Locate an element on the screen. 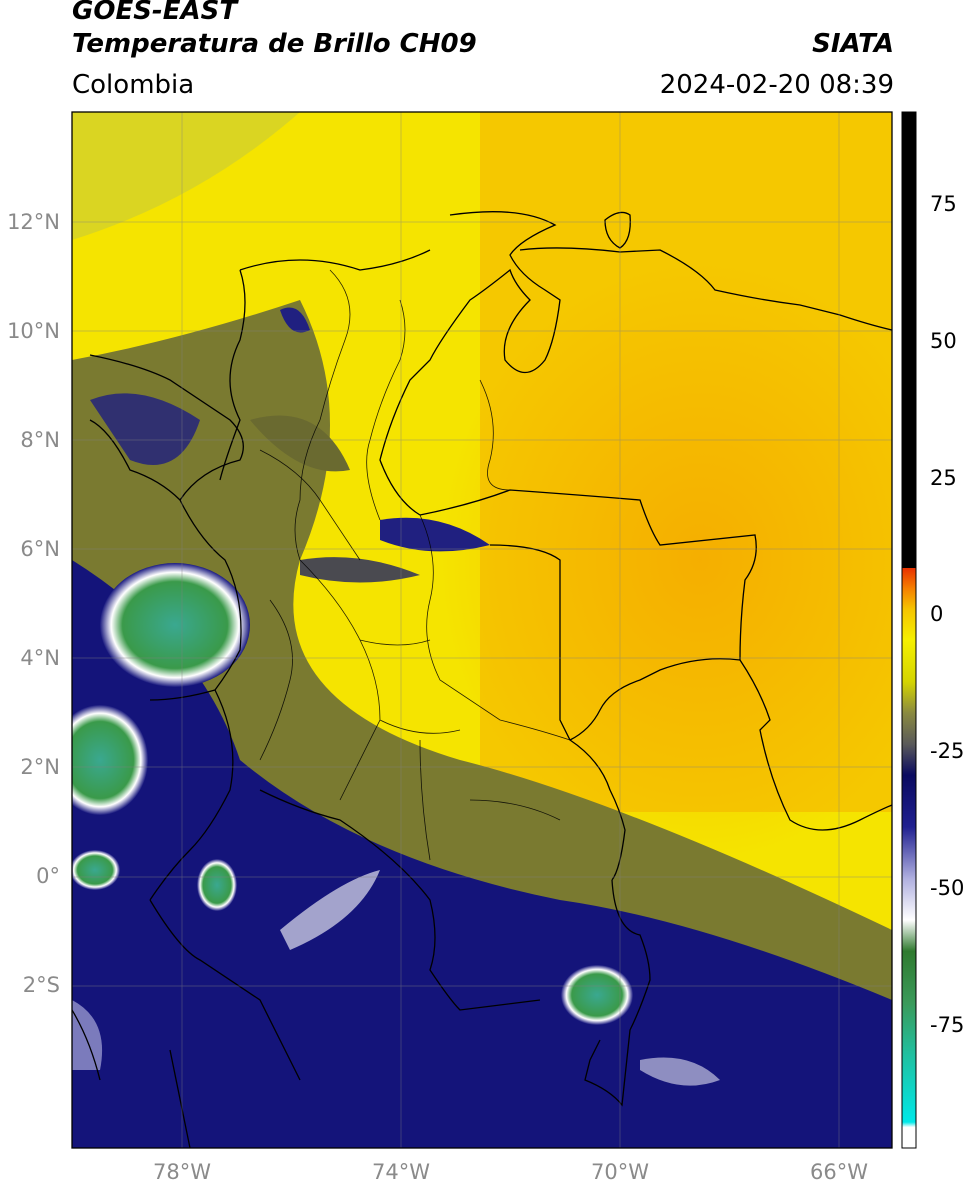 Image resolution: width=966 pixels, height=1190 pixels. colorbar-tick-25: 25 is located at coordinates (943, 478).